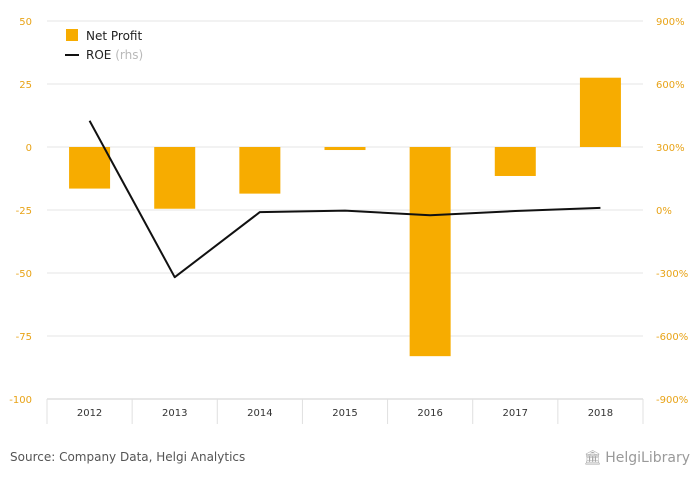 Image resolution: width=700 pixels, height=483 pixels. Describe the element at coordinates (600, 413) in the screenshot. I see `x-tick-label: 2018` at that location.